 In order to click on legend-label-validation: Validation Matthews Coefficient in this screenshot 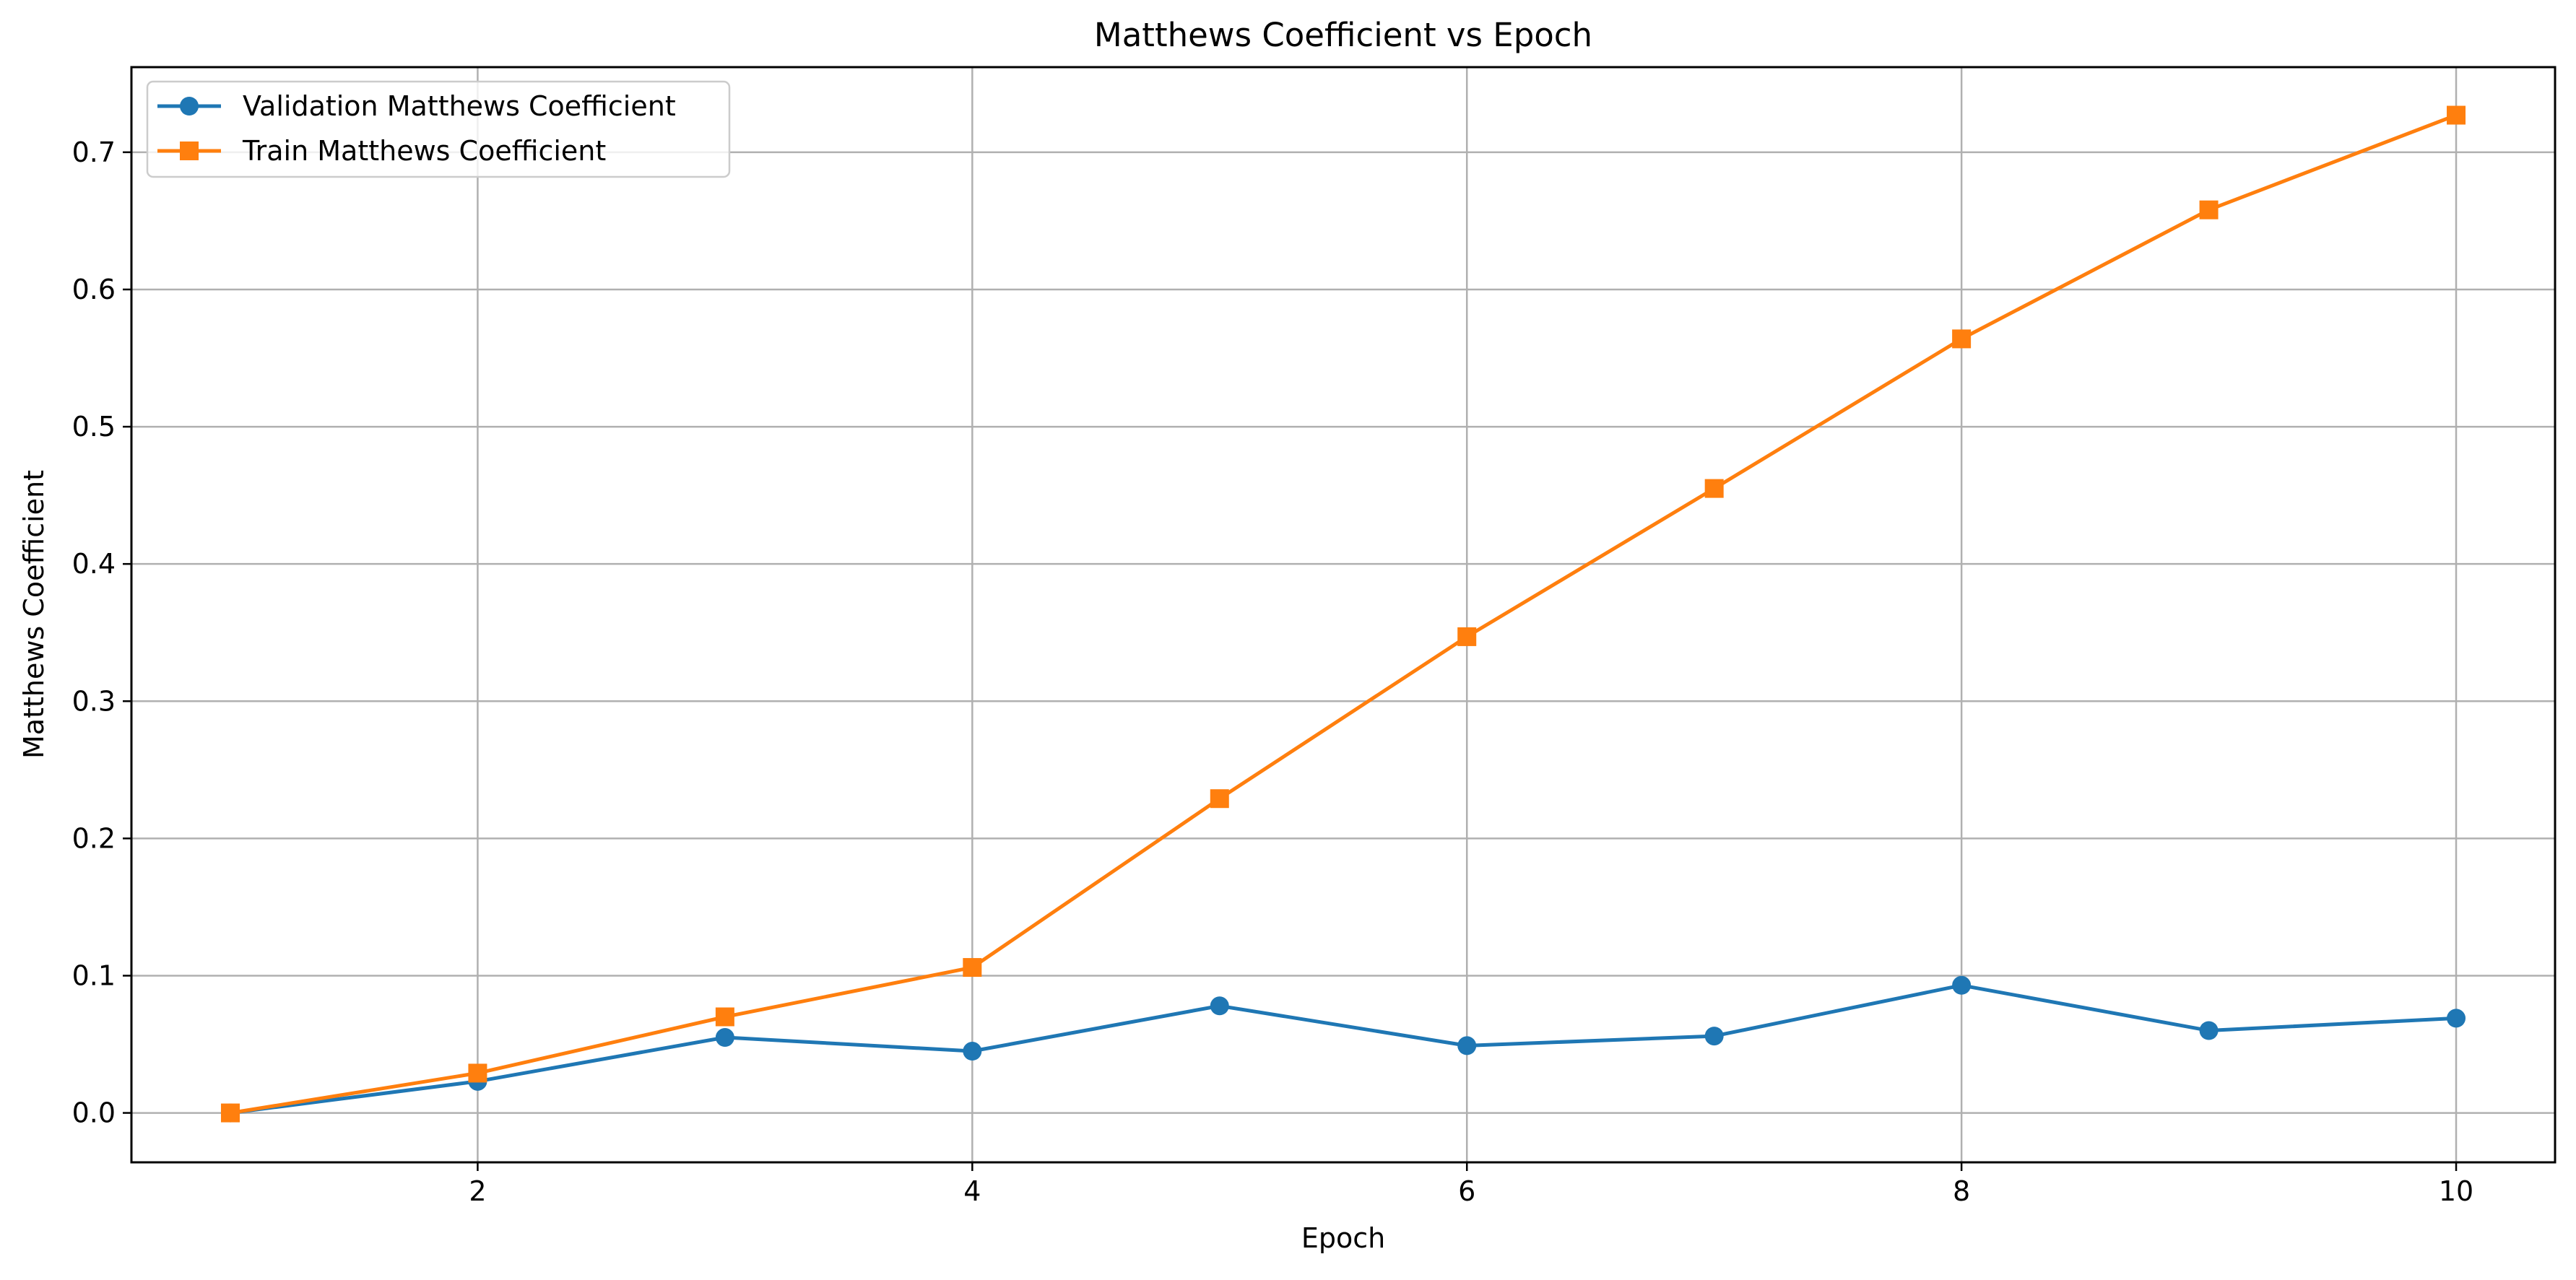, I will do `click(459, 106)`.